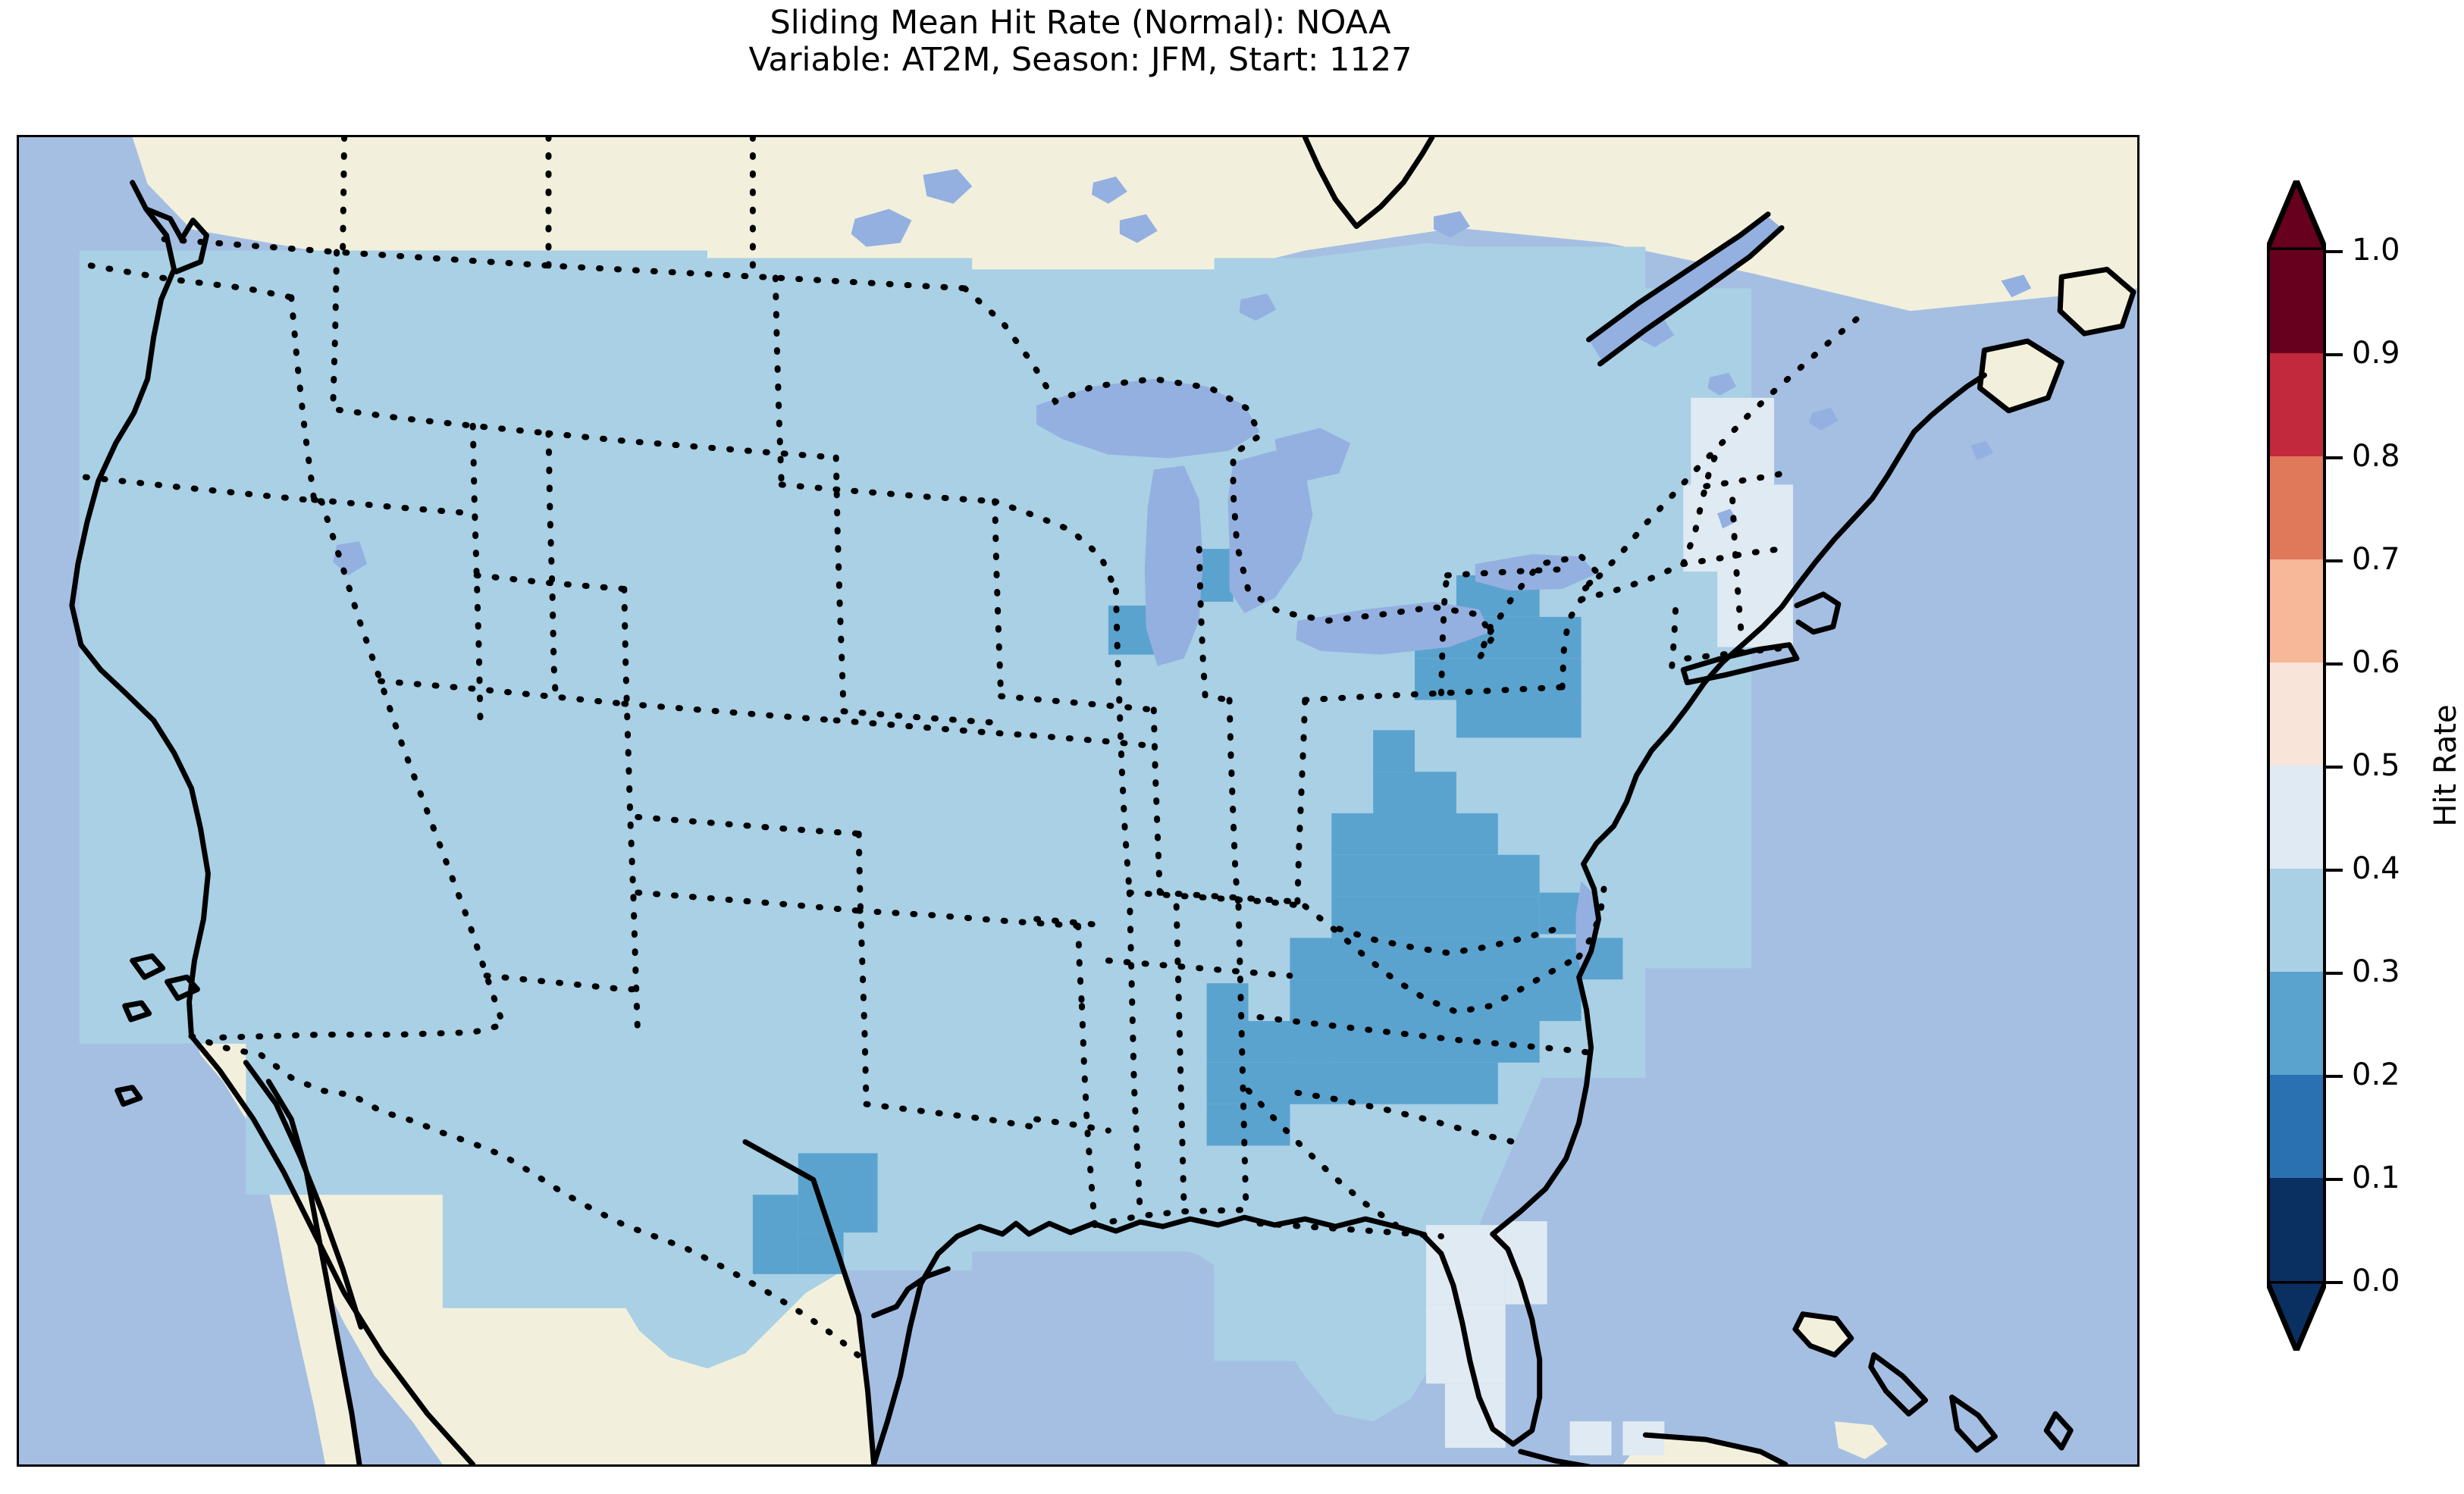  I want to click on colorbar-tick-label: 0.0, so click(2376, 1281).